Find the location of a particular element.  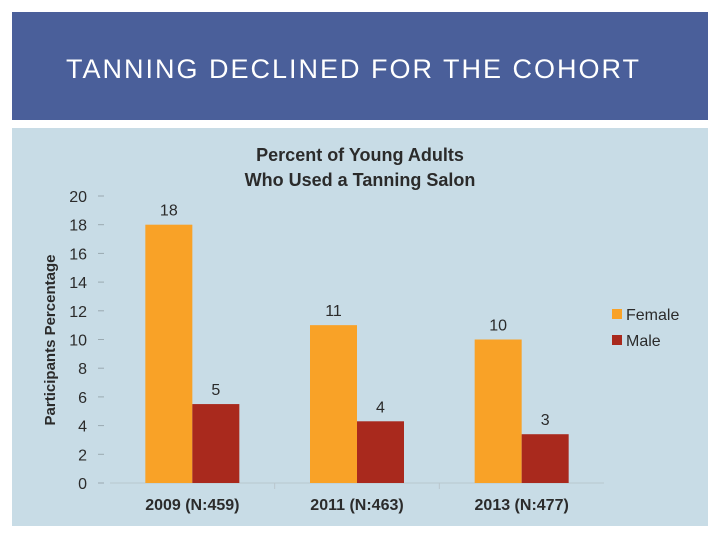

x-category-label: 2011 (N:463) is located at coordinates (356, 505).